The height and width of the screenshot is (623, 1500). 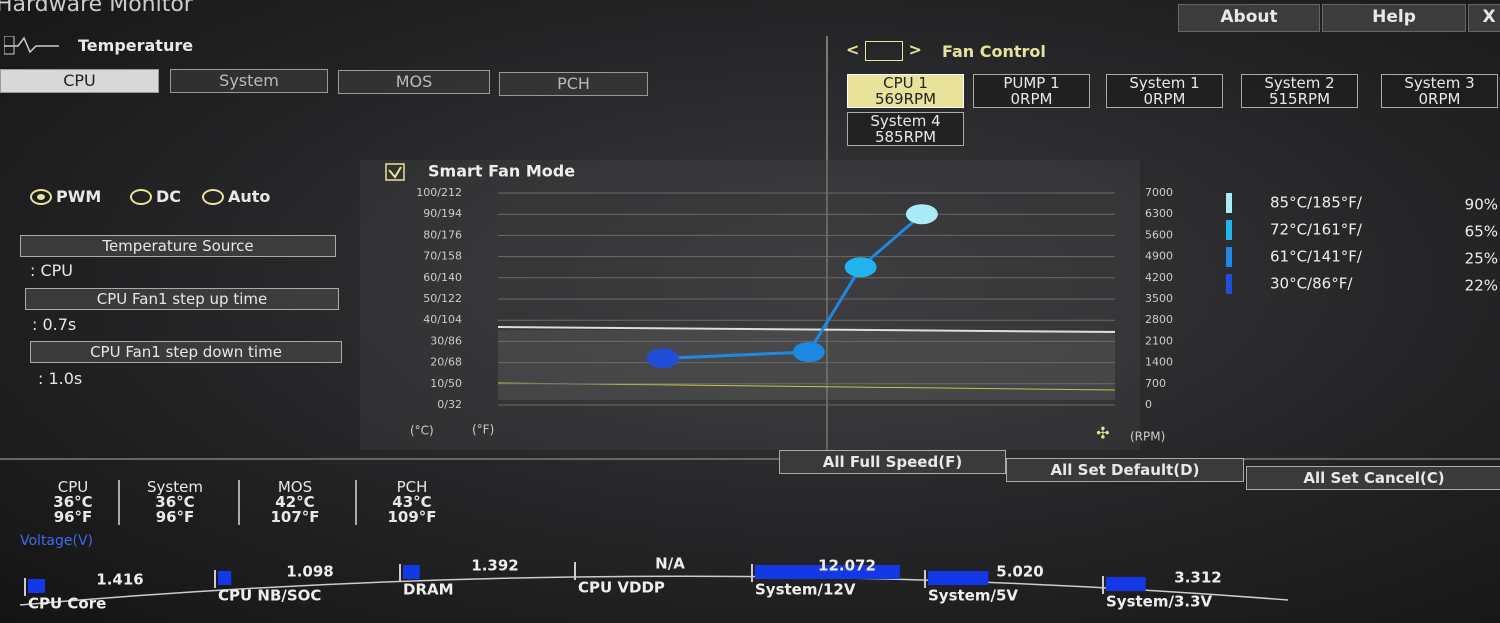 What do you see at coordinates (1102, 433) in the screenshot?
I see `fan-icon: ✣` at bounding box center [1102, 433].